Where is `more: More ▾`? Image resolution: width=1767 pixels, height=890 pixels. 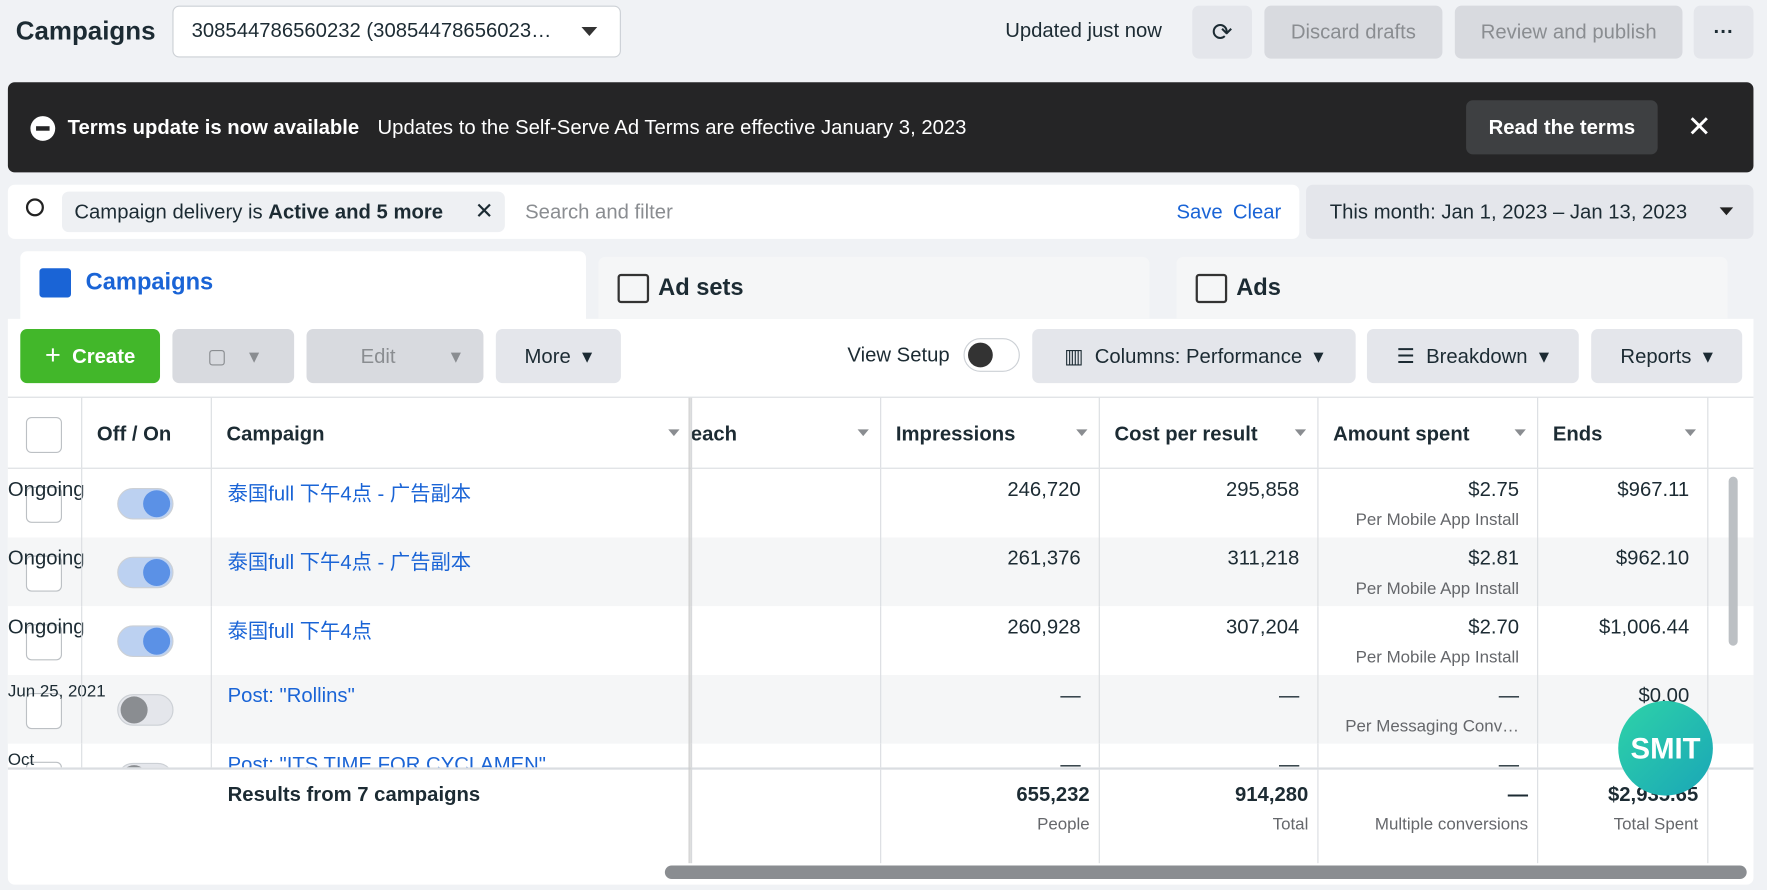 more: More ▾ is located at coordinates (558, 356).